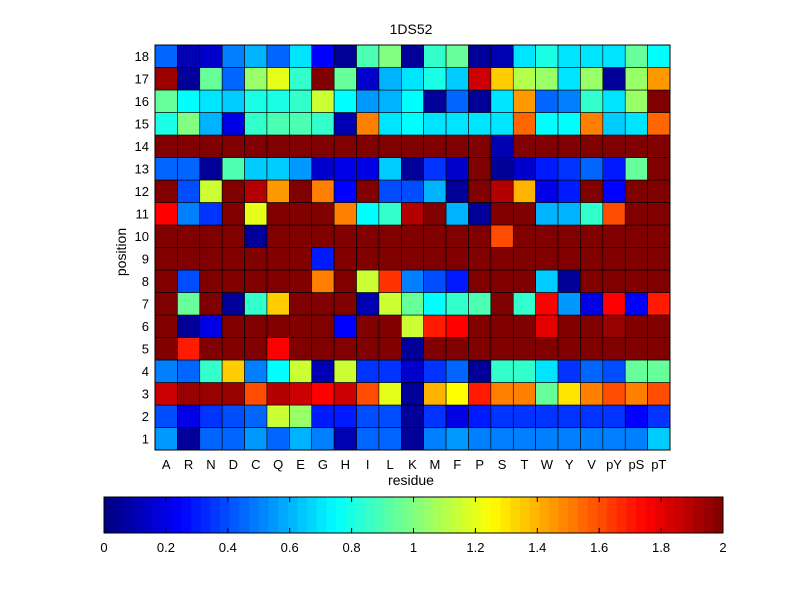 This screenshot has width=800, height=605. What do you see at coordinates (661, 547) in the screenshot?
I see `colorbar-tick-label: 1.8` at bounding box center [661, 547].